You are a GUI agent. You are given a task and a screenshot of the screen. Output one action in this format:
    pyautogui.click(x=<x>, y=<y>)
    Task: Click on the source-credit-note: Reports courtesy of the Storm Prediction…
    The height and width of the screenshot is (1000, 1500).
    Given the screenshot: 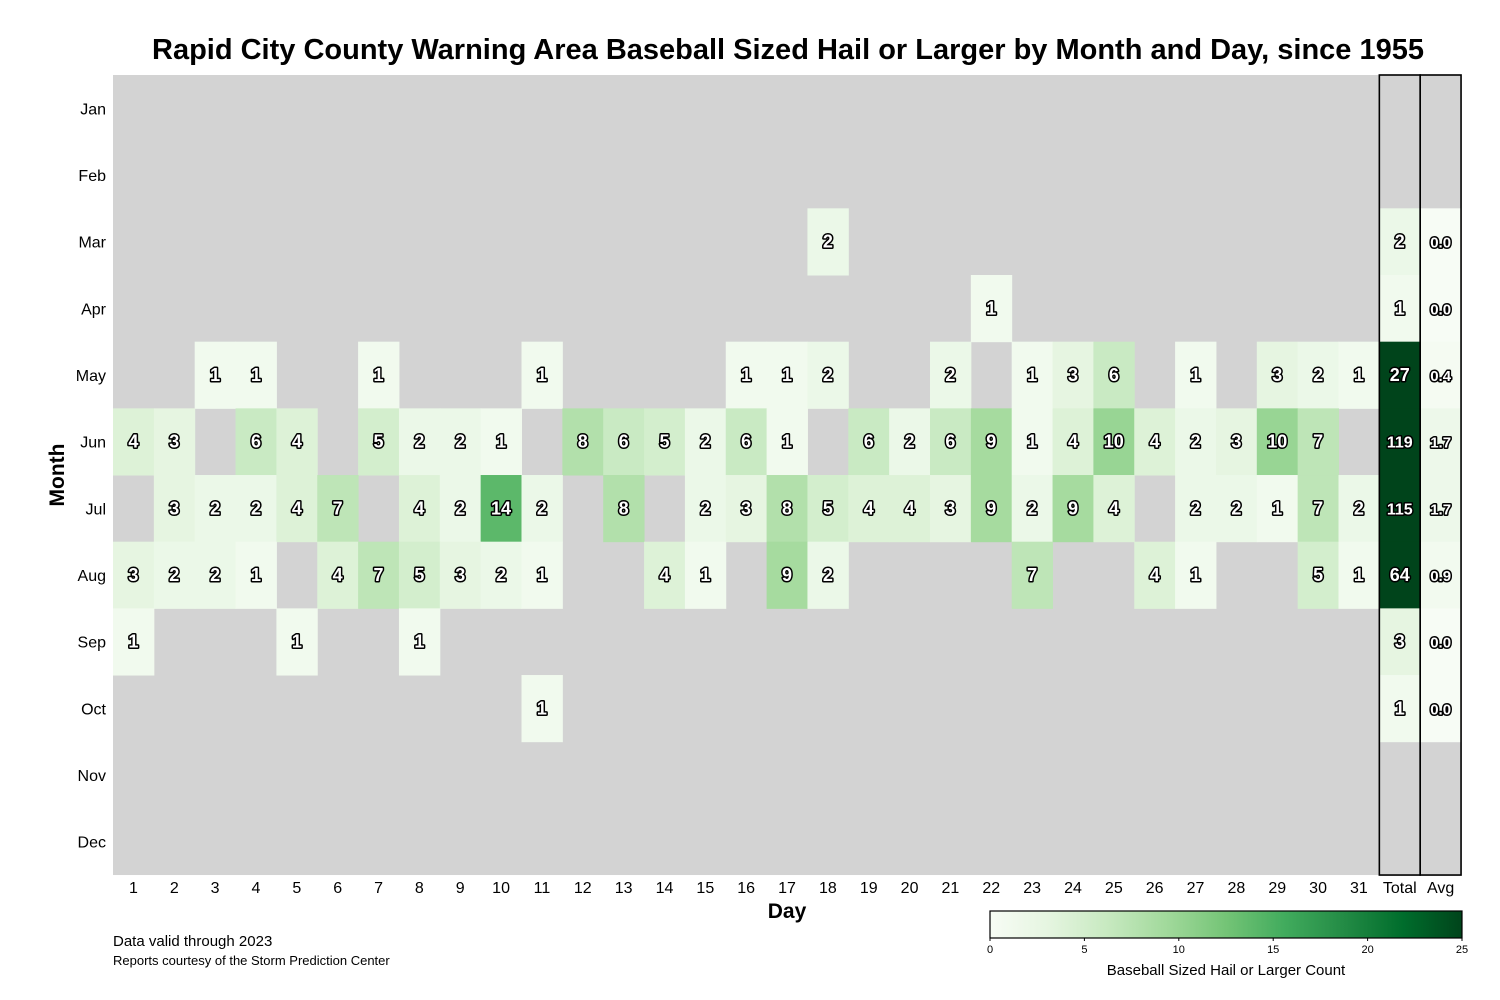 What is the action you would take?
    pyautogui.click(x=251, y=960)
    